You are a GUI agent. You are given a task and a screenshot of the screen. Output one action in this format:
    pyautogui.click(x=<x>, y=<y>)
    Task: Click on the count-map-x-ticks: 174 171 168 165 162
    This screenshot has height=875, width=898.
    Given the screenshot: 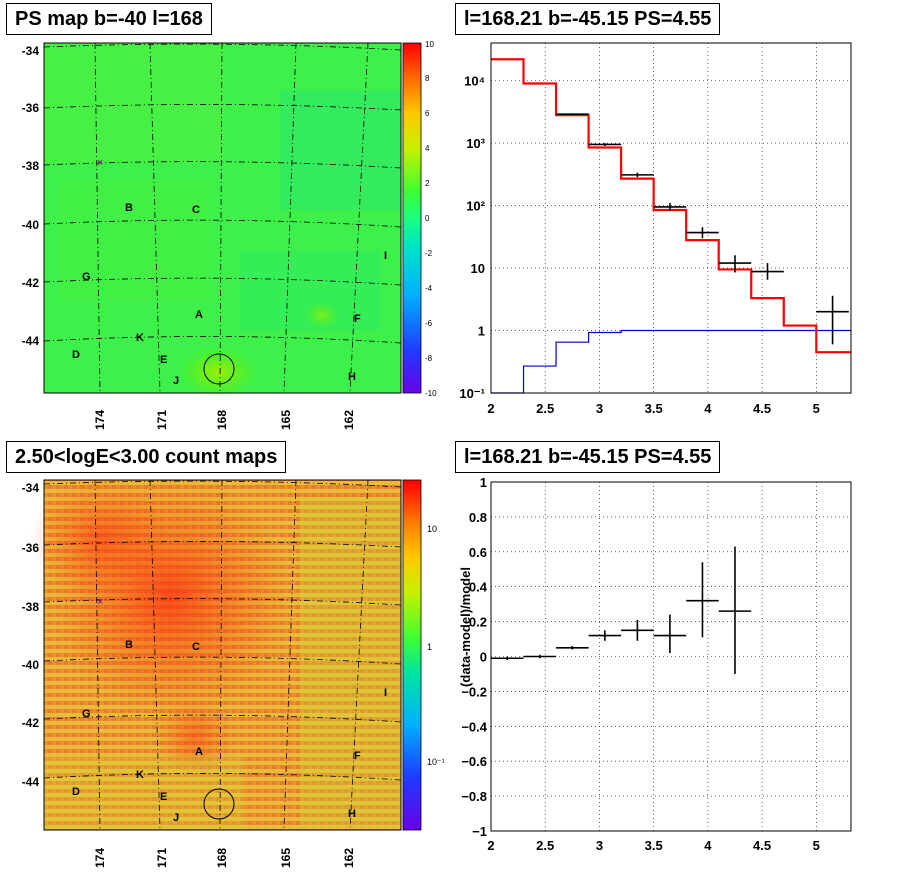 What is the action you would take?
    pyautogui.click(x=224, y=858)
    